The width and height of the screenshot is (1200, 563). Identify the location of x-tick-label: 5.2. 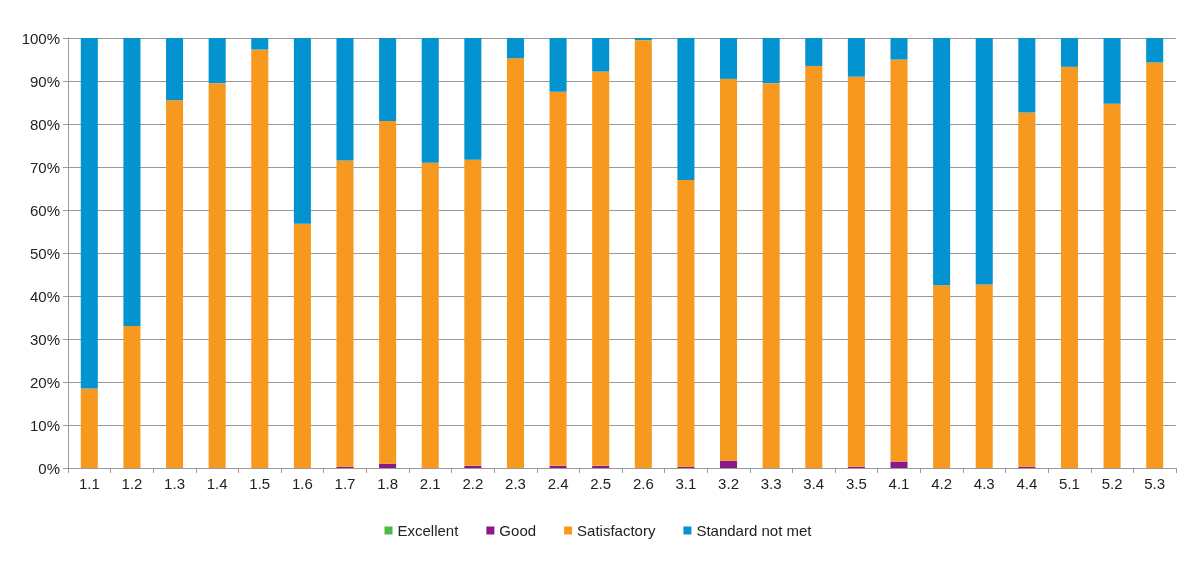
(1112, 483).